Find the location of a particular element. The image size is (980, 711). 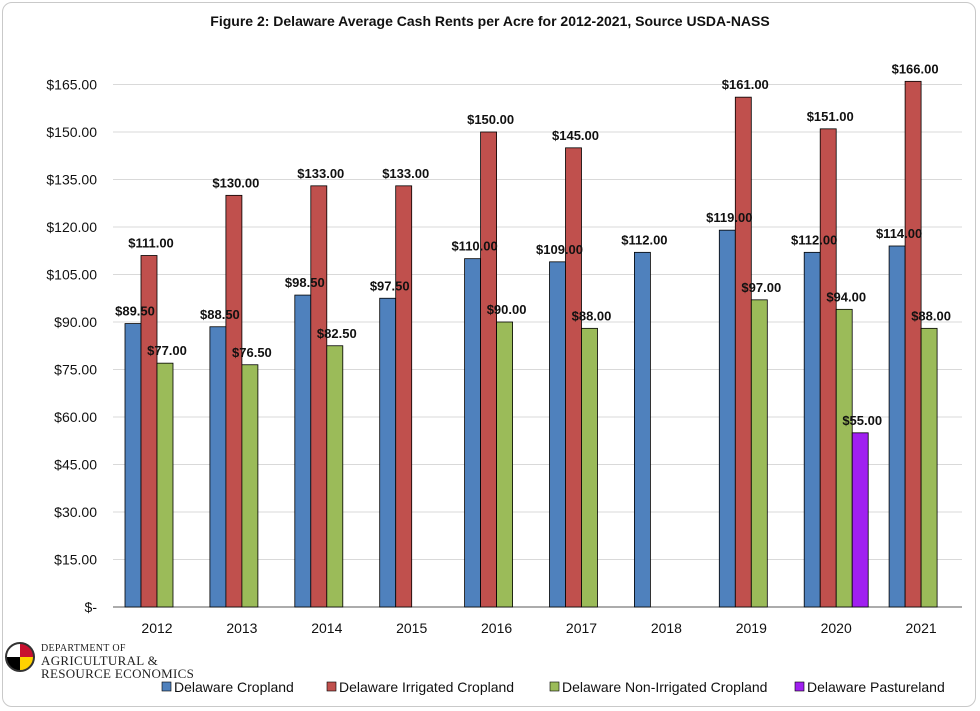

bar-delaware-cropland-2016 is located at coordinates (473, 433).